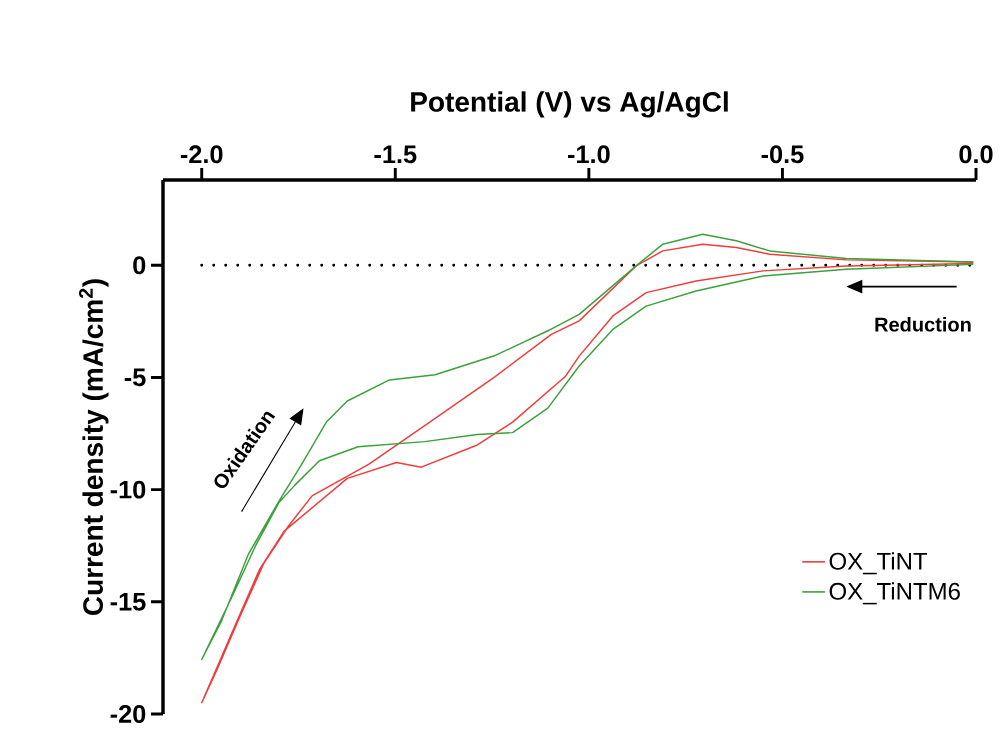  I want to click on x-tick-label: 0.0, so click(976, 154).